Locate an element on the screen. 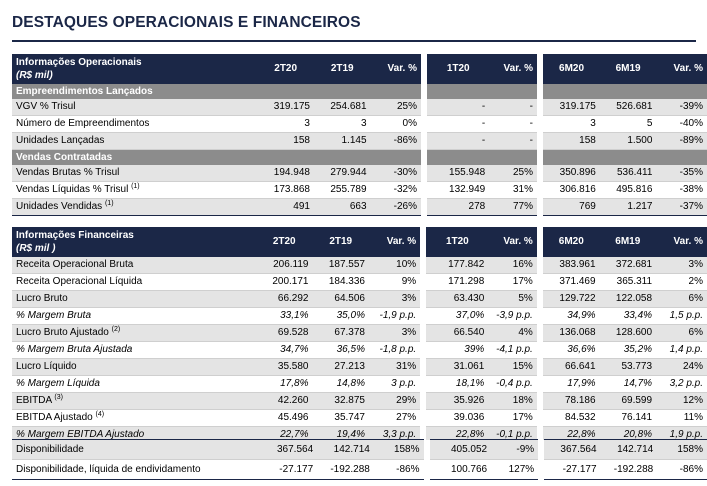 The image size is (707, 486). value-cell: 25% is located at coordinates (395, 107).